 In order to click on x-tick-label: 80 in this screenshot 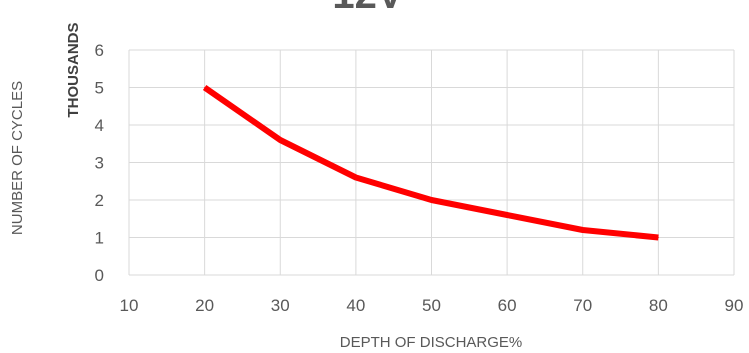, I will do `click(658, 305)`.